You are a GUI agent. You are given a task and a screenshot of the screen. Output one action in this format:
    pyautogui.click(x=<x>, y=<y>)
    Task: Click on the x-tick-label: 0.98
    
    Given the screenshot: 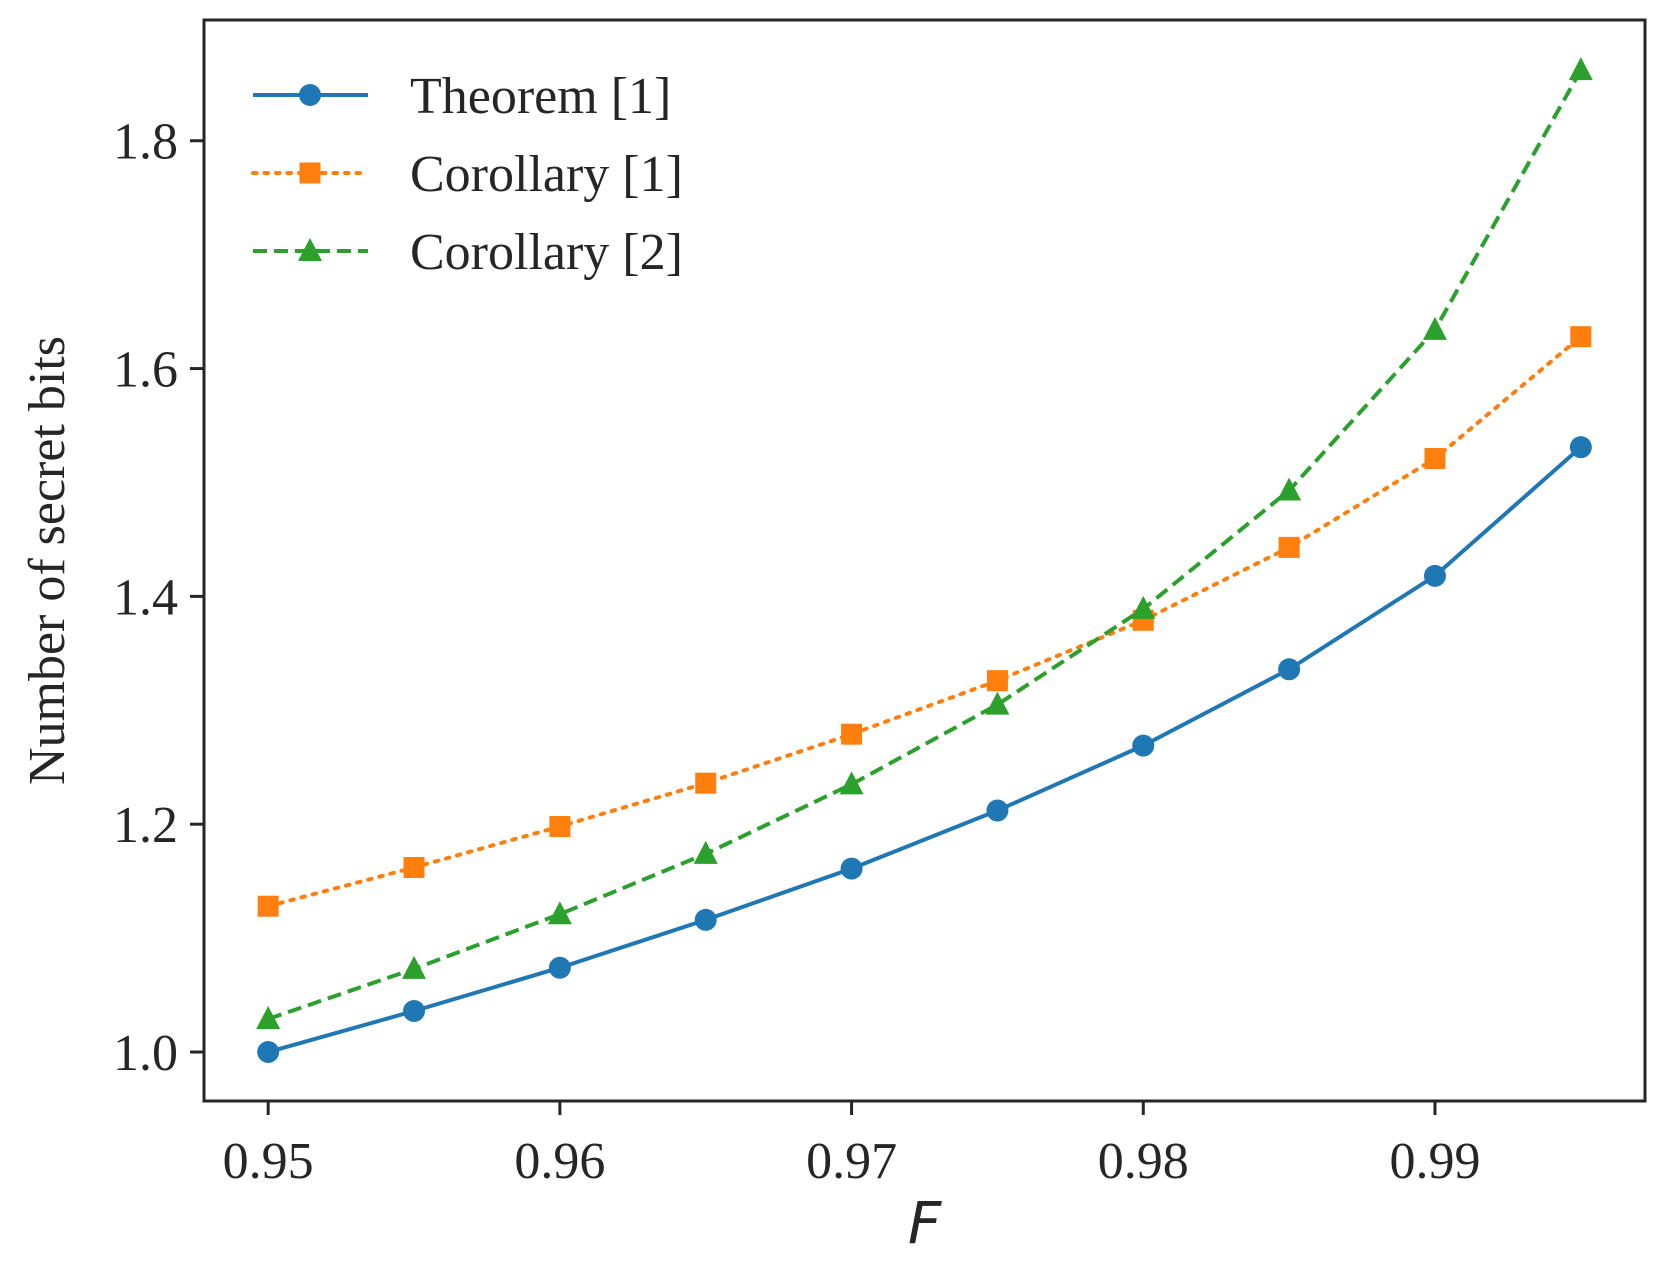 What is the action you would take?
    pyautogui.click(x=1143, y=1161)
    